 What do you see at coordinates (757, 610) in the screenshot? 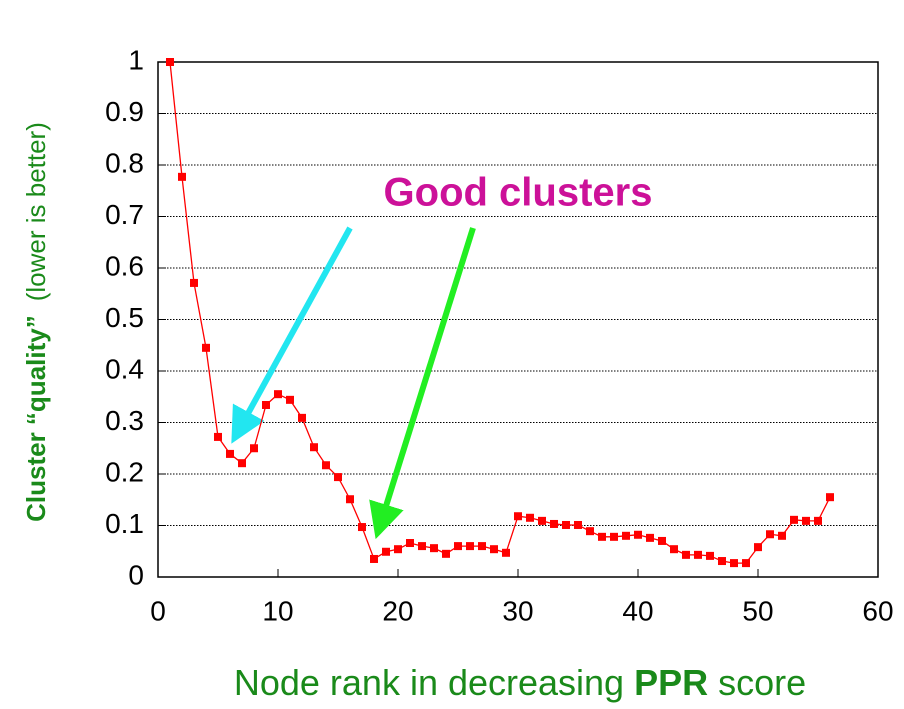
I see `x-tick-label: 50` at bounding box center [757, 610].